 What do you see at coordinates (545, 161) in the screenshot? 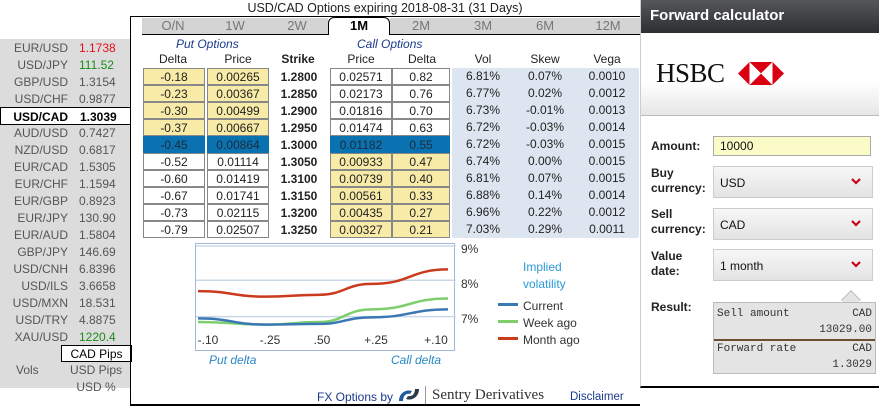
I see `cell-skew: 0.00%` at bounding box center [545, 161].